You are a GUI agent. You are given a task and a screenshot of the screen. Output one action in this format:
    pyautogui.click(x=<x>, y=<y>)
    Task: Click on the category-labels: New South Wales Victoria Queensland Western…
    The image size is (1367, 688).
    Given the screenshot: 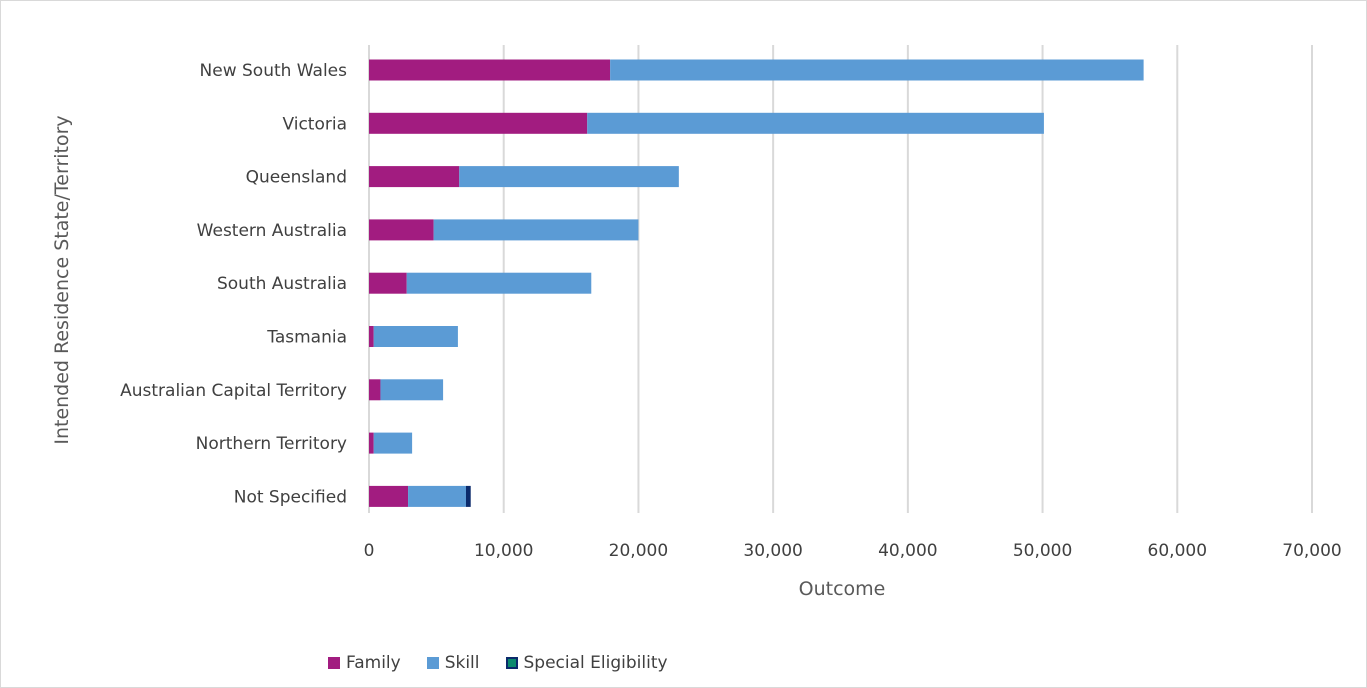 What is the action you would take?
    pyautogui.click(x=233, y=284)
    